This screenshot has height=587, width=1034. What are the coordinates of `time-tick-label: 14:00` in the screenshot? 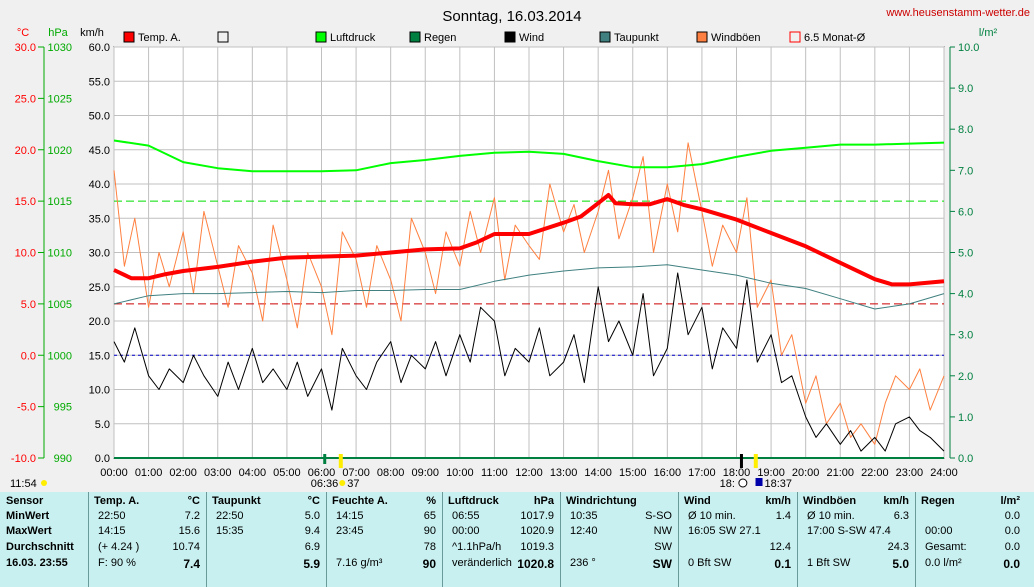 It's located at (598, 473).